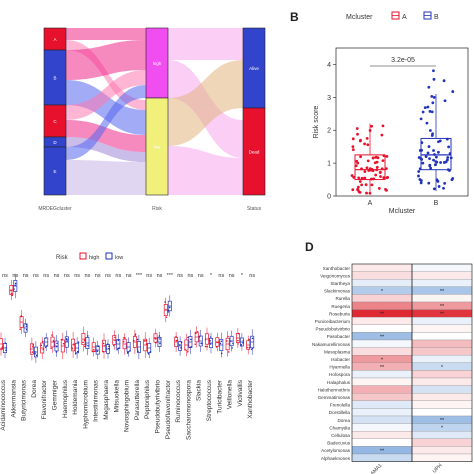  I want to click on sankey-node-label-dead: Dead, so click(254, 152).